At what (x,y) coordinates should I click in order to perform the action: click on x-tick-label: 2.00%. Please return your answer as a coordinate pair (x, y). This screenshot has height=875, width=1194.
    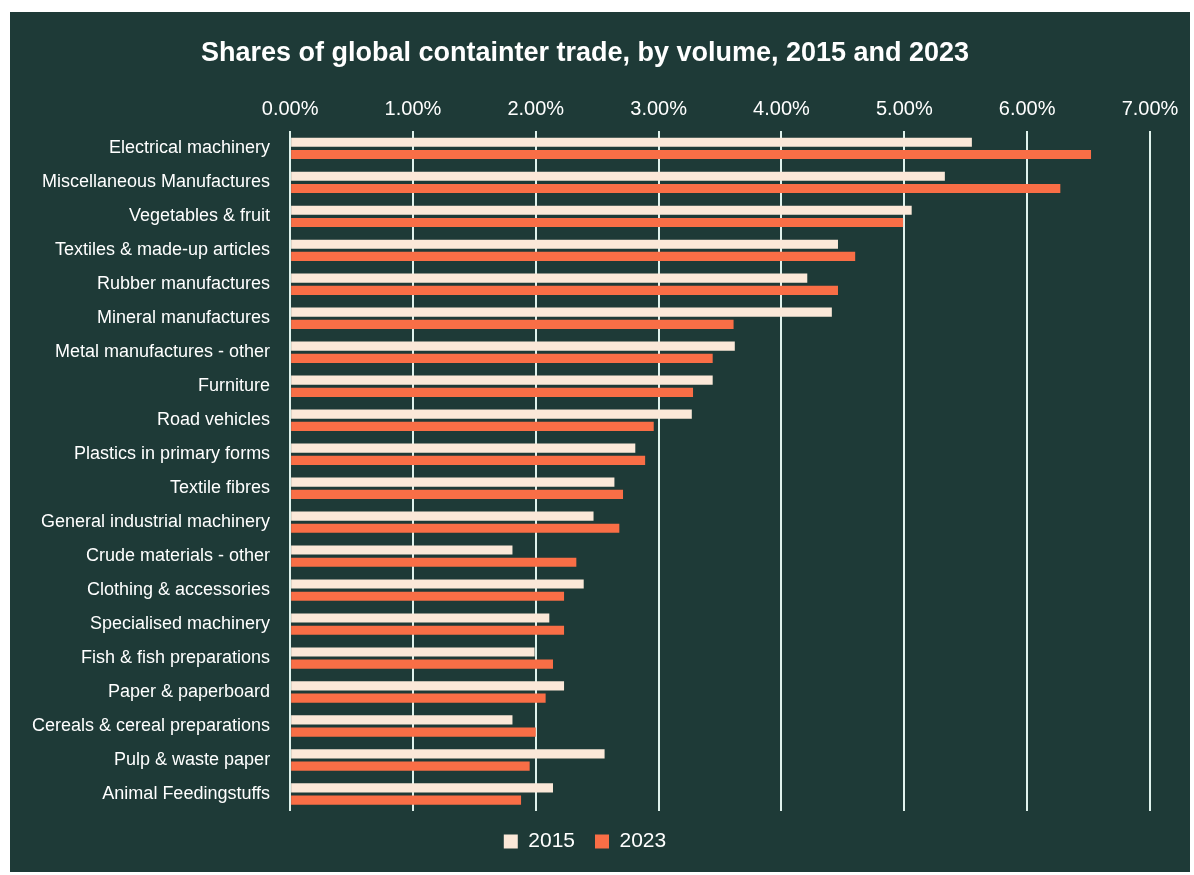
    Looking at the image, I should click on (536, 107).